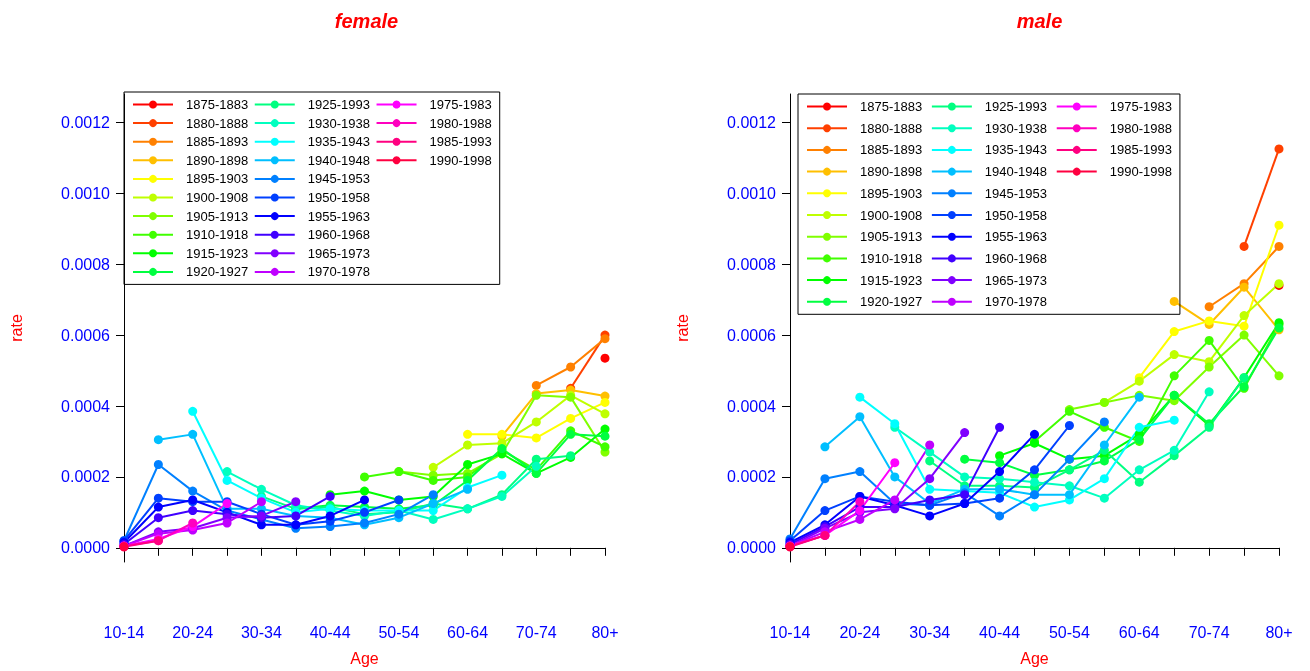 The height and width of the screenshot is (671, 1310). What do you see at coordinates (1016, 280) in the screenshot?
I see `legend-label: 1965-1973` at bounding box center [1016, 280].